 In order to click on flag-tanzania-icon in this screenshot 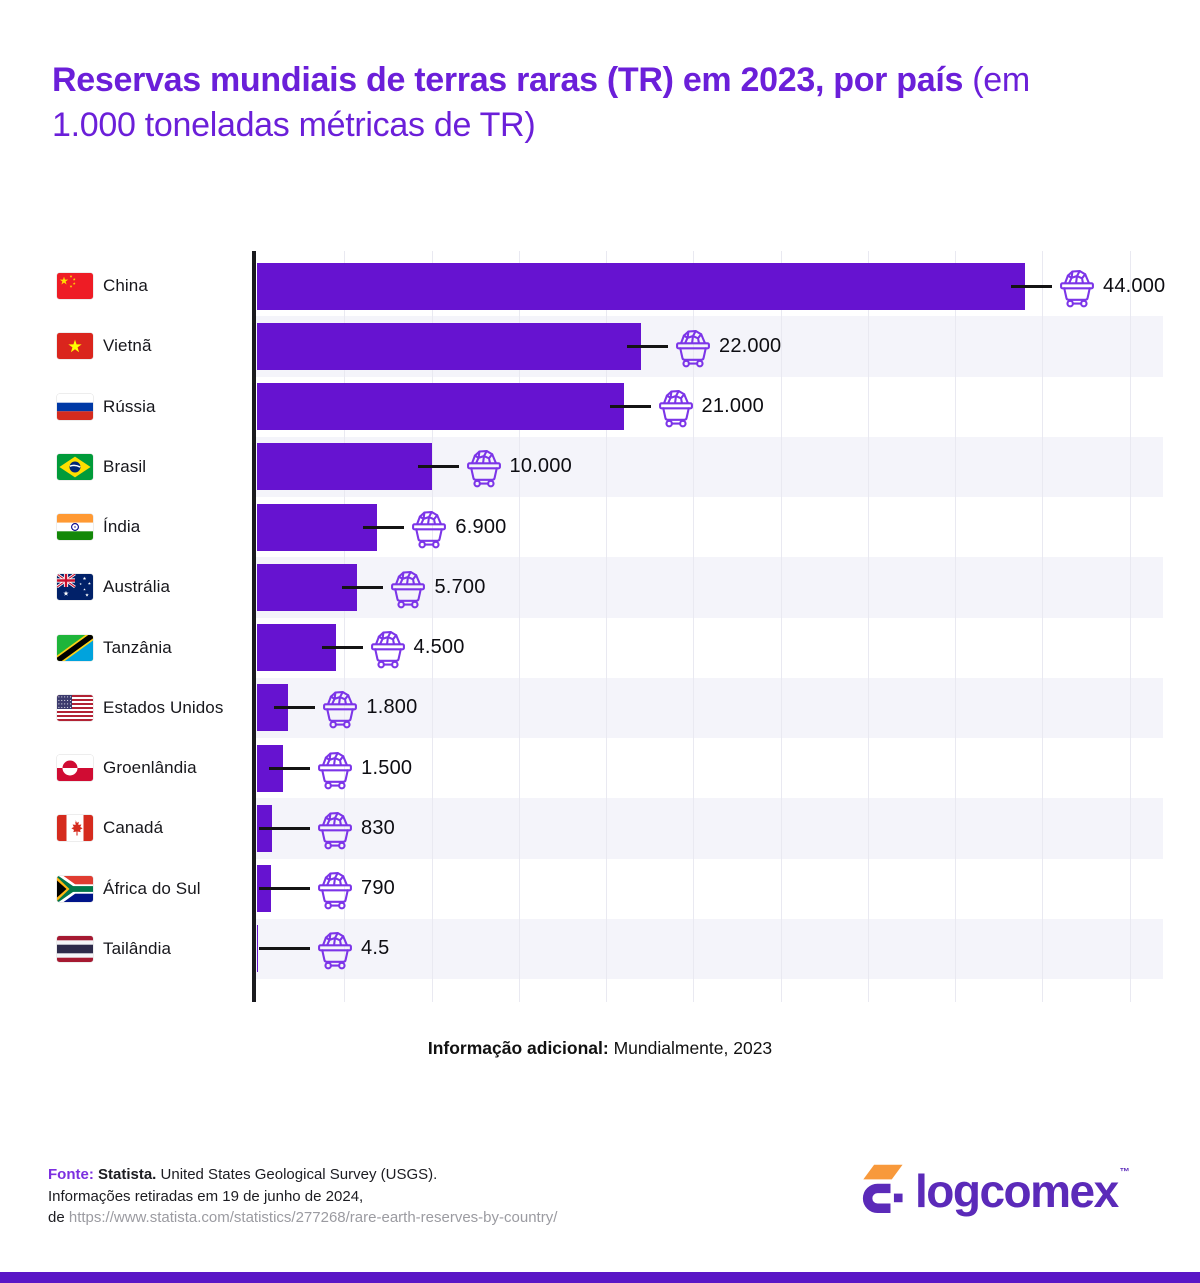, I will do `click(75, 647)`.